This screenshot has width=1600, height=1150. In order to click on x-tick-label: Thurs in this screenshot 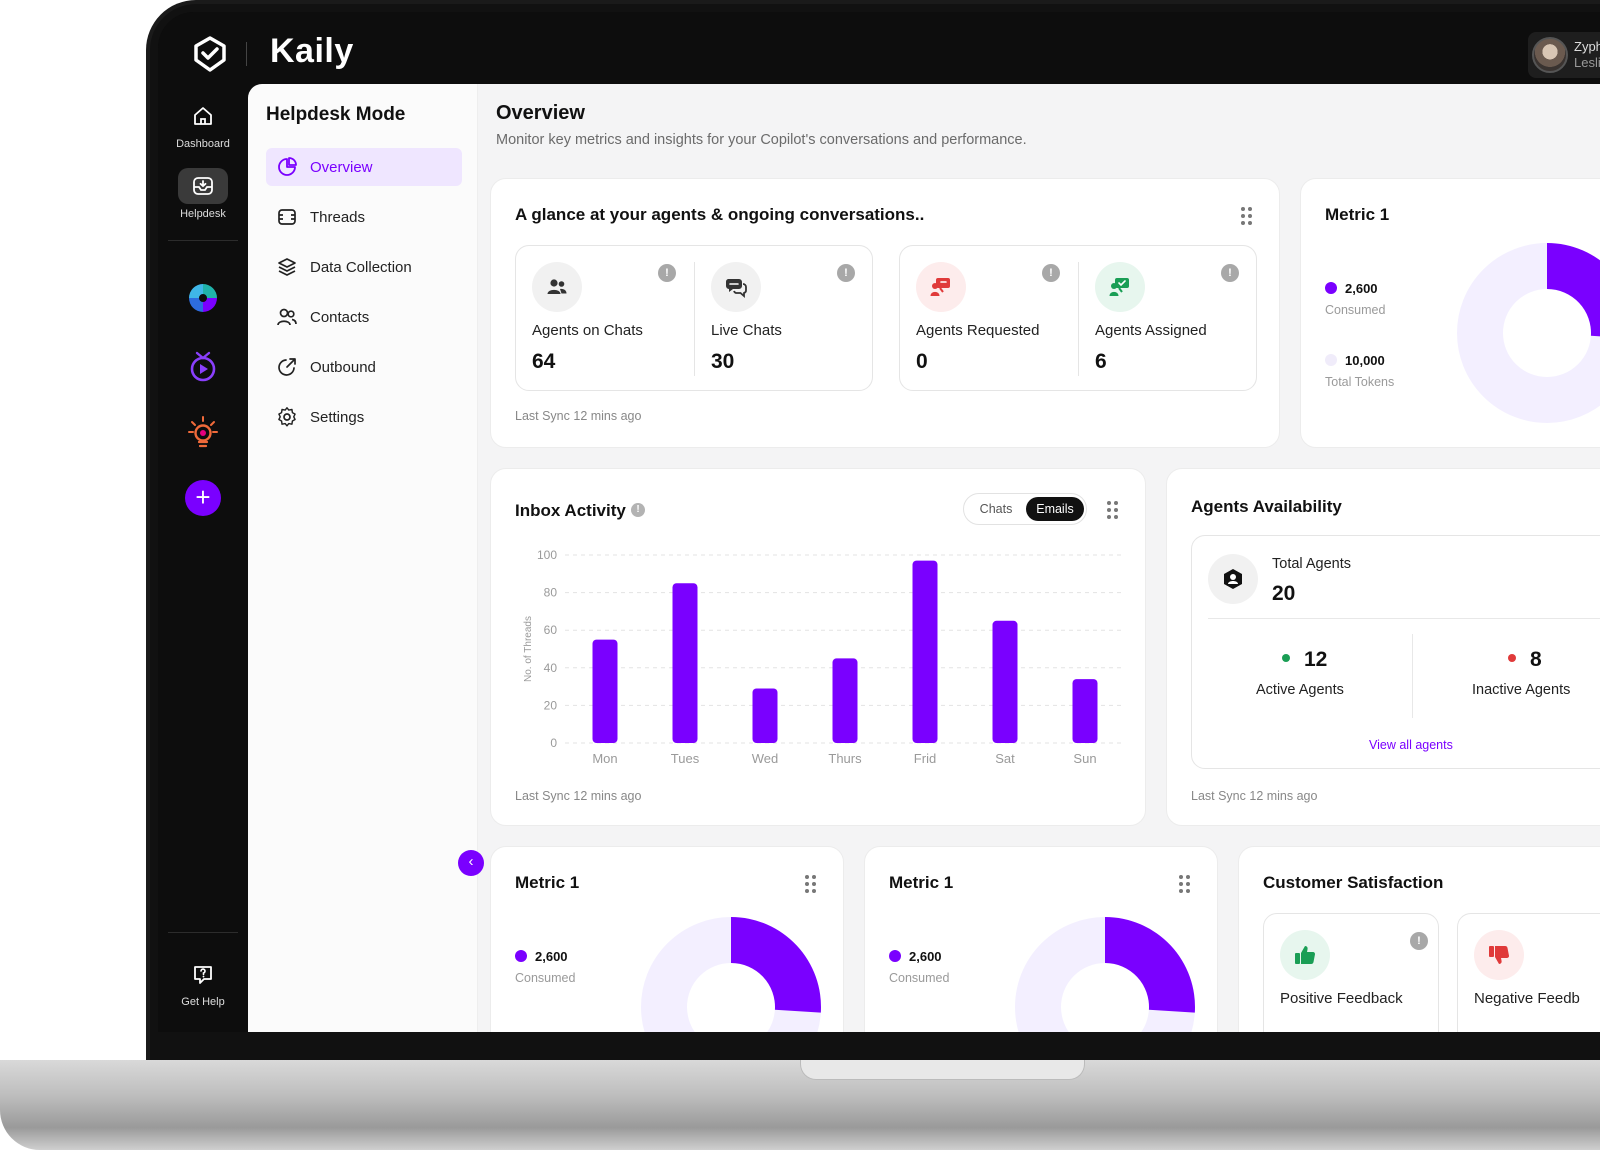, I will do `click(845, 758)`.